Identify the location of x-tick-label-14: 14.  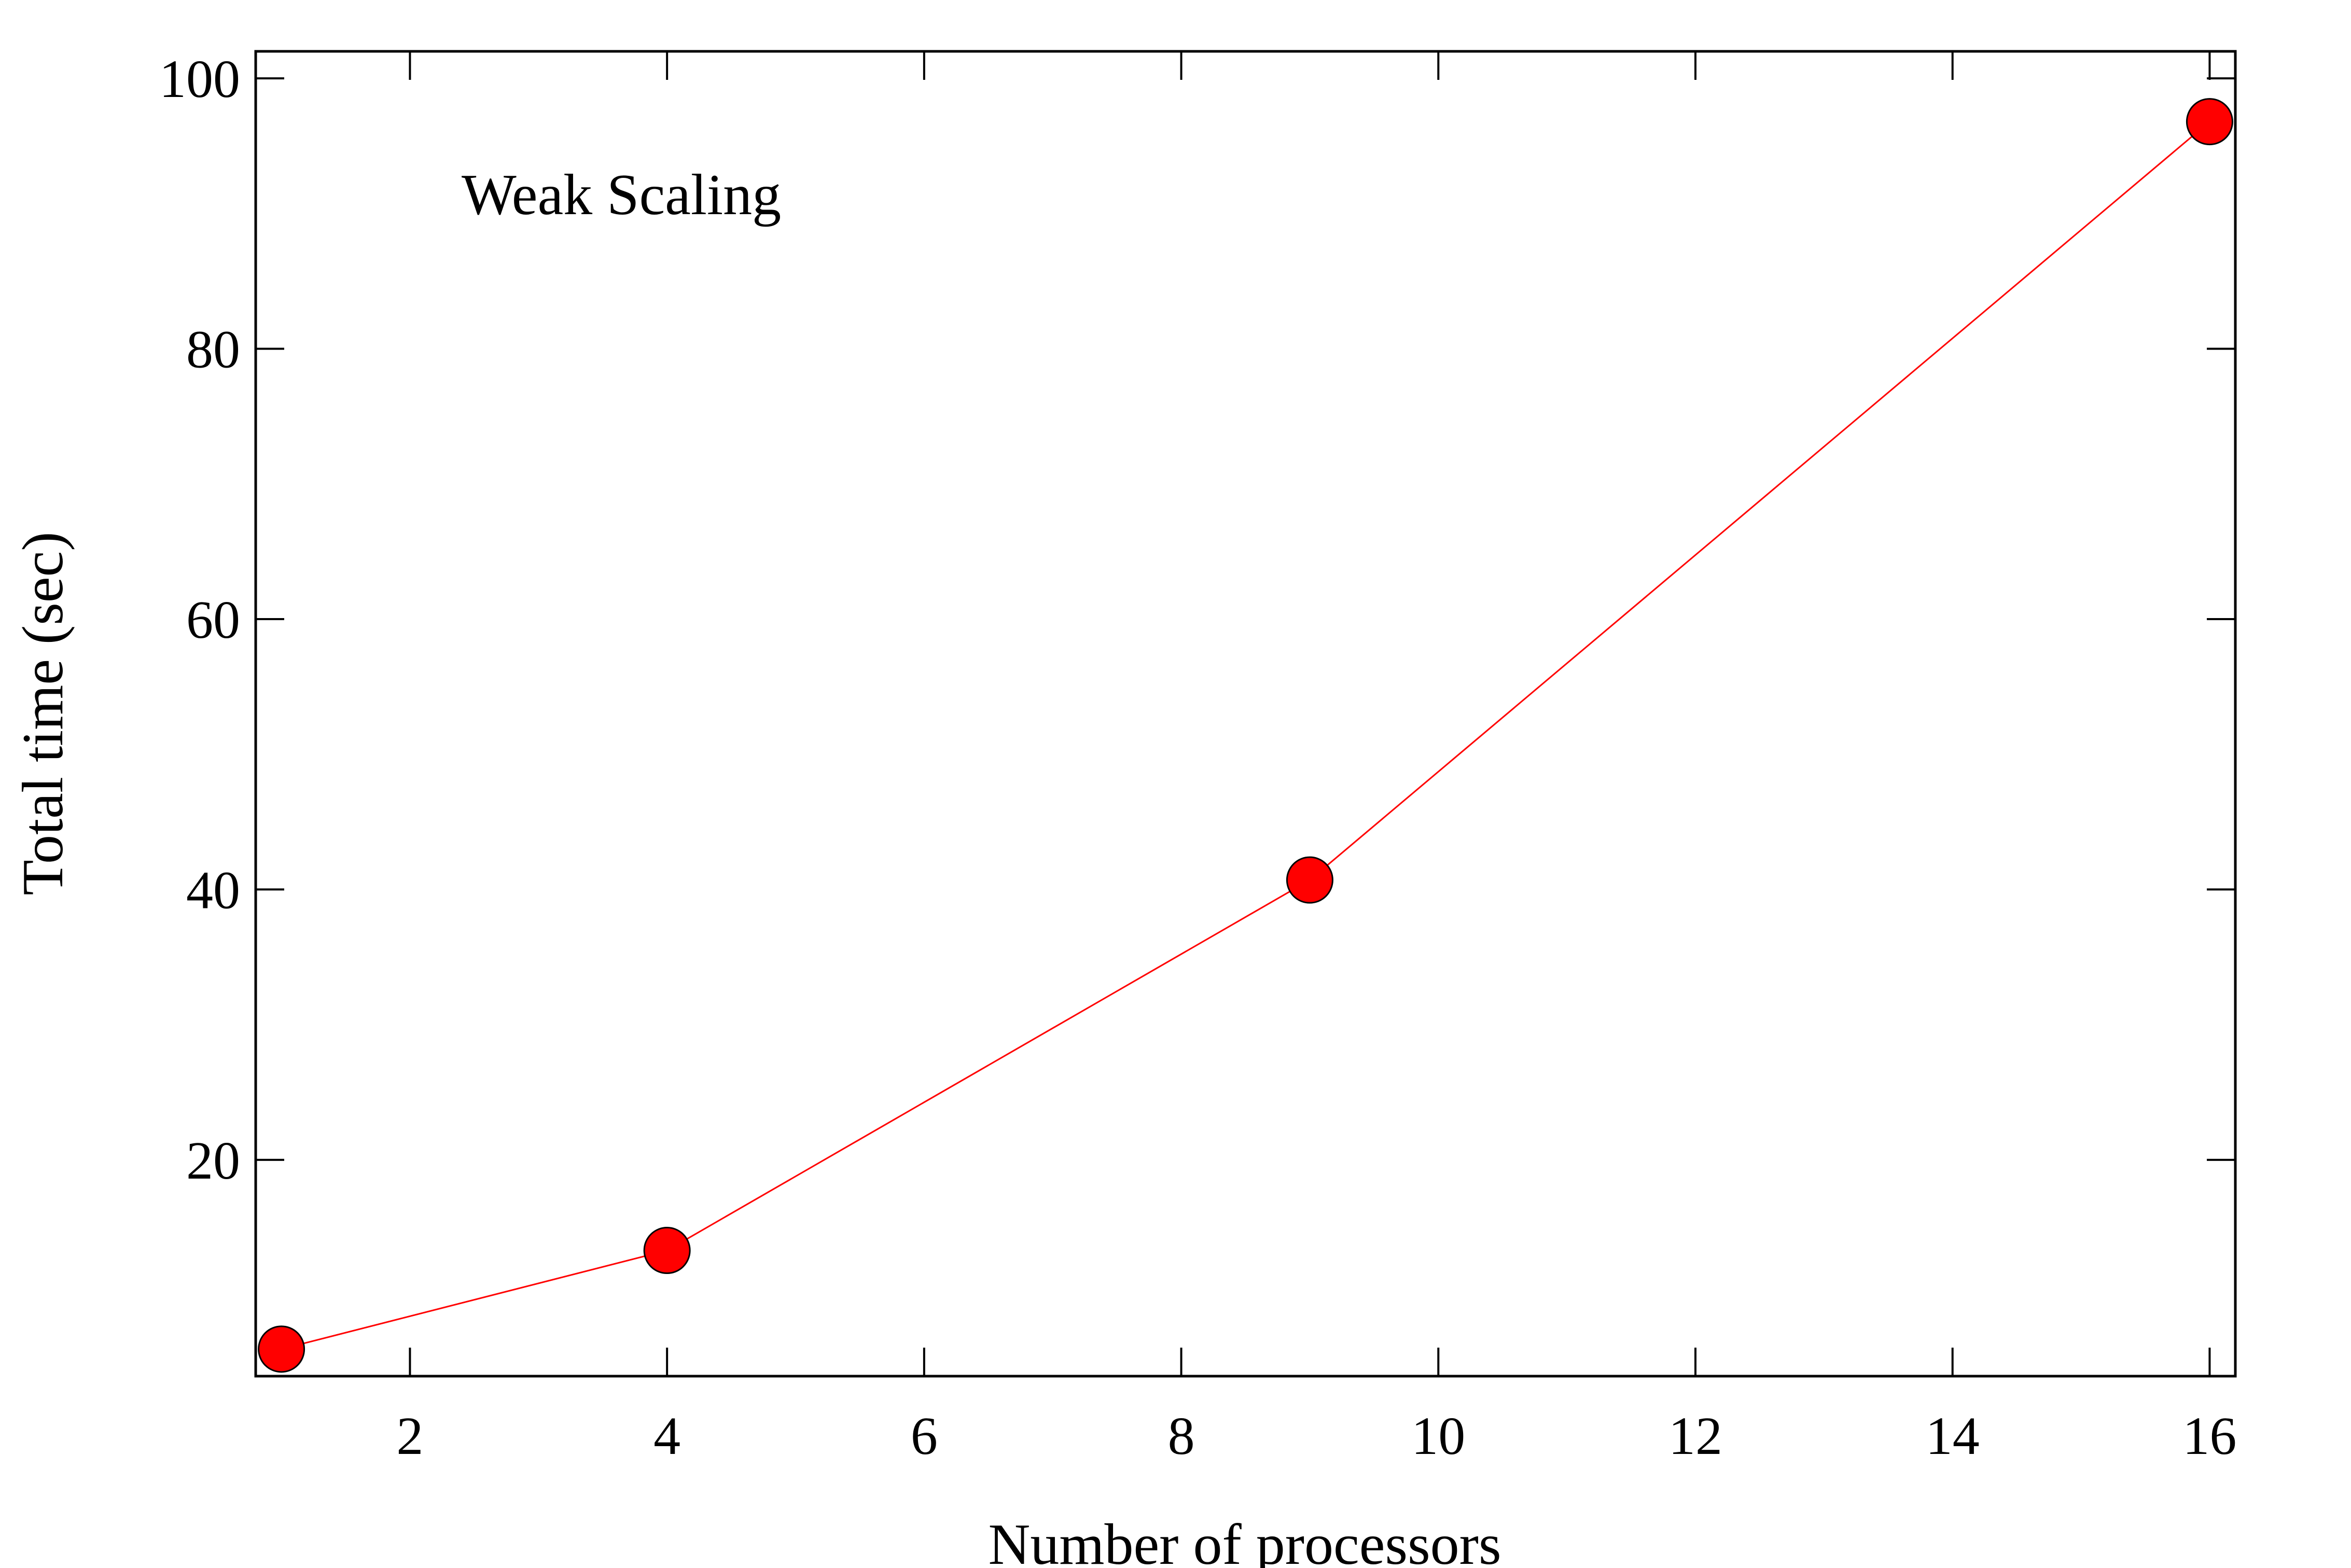
(1953, 1436).